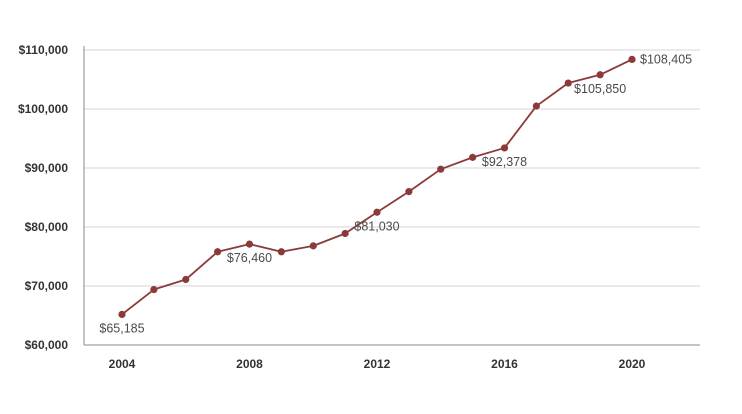 The height and width of the screenshot is (414, 742). Describe the element at coordinates (249, 258) in the screenshot. I see `data-label: $76,460` at that location.